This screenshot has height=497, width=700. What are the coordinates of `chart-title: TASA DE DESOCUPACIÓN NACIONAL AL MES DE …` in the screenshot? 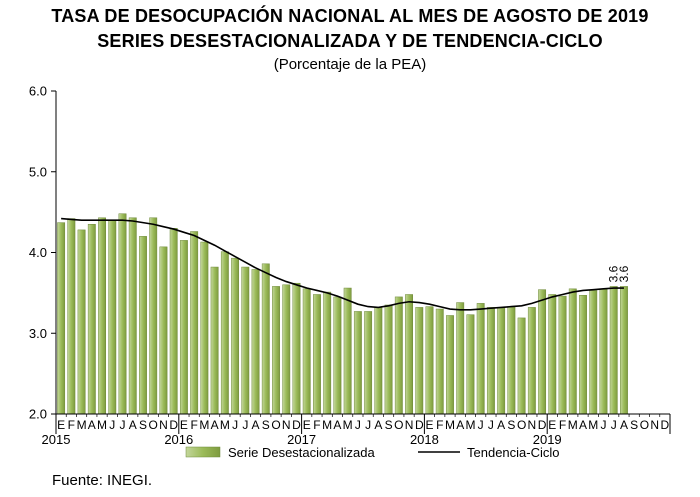 It's located at (350, 16).